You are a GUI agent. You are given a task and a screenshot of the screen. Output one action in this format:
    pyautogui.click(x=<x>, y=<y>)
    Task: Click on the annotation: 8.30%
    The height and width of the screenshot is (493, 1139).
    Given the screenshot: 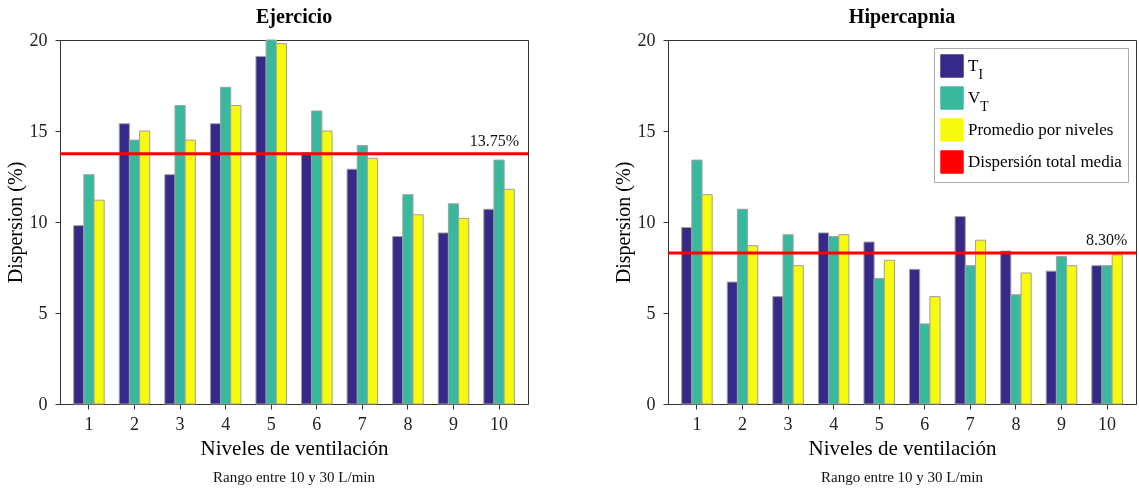 What is the action you would take?
    pyautogui.click(x=1107, y=239)
    